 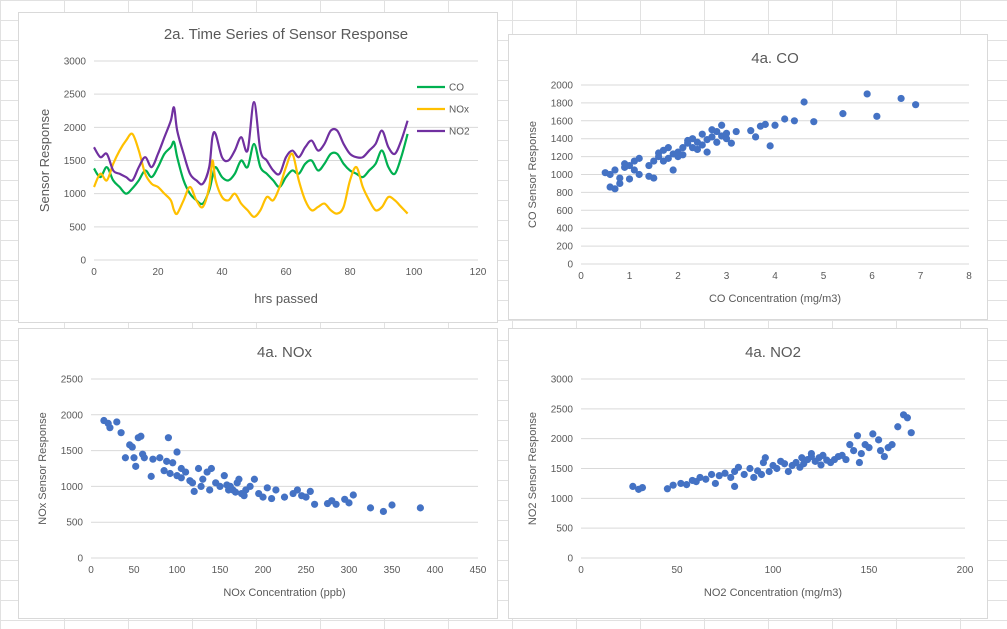 I want to click on y-tick-label: 1500, so click(x=72, y=451).